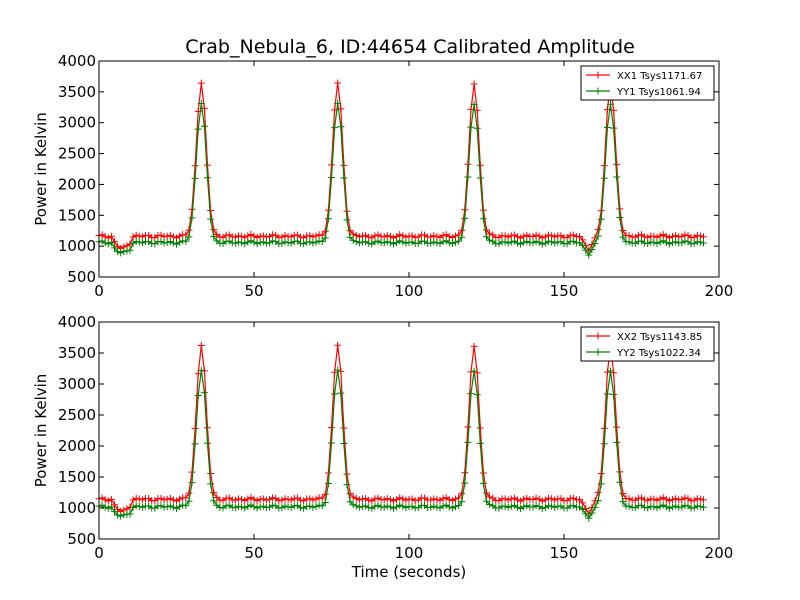 The height and width of the screenshot is (600, 800). What do you see at coordinates (77, 92) in the screenshot?
I see `y-tick-label: 3500` at bounding box center [77, 92].